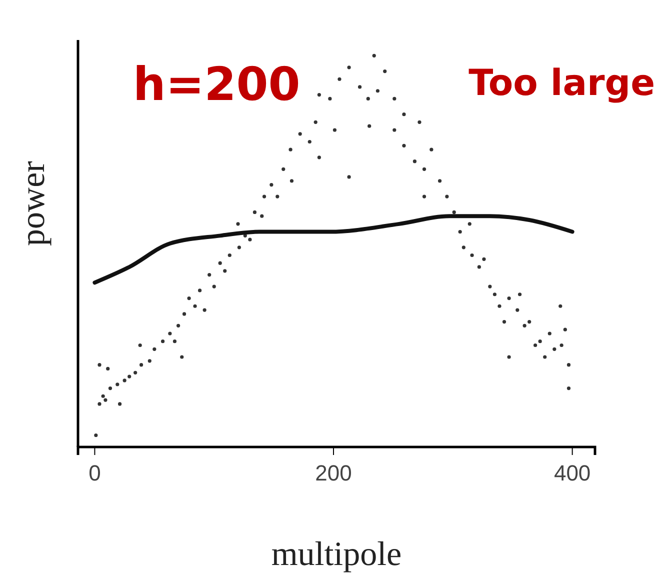 The width and height of the screenshot is (661, 576). Describe the element at coordinates (561, 83) in the screenshot. I see `annotation: Too large` at that location.